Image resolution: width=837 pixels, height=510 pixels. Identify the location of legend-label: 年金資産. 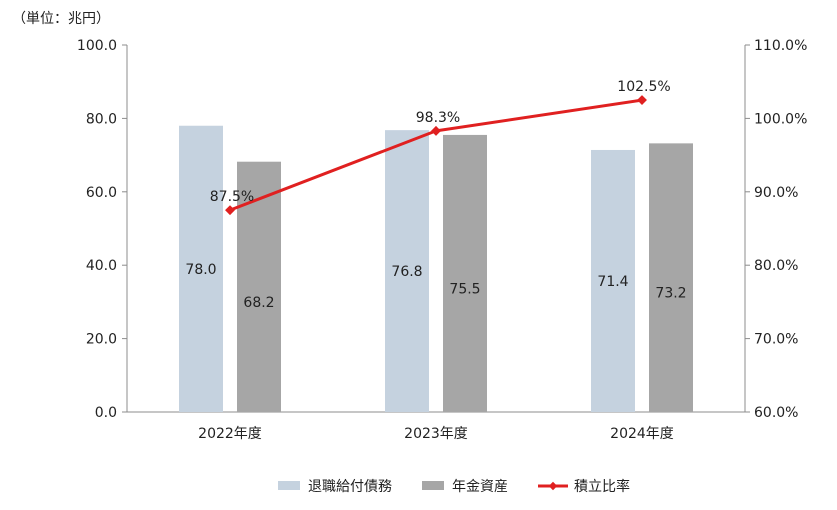
(480, 487).